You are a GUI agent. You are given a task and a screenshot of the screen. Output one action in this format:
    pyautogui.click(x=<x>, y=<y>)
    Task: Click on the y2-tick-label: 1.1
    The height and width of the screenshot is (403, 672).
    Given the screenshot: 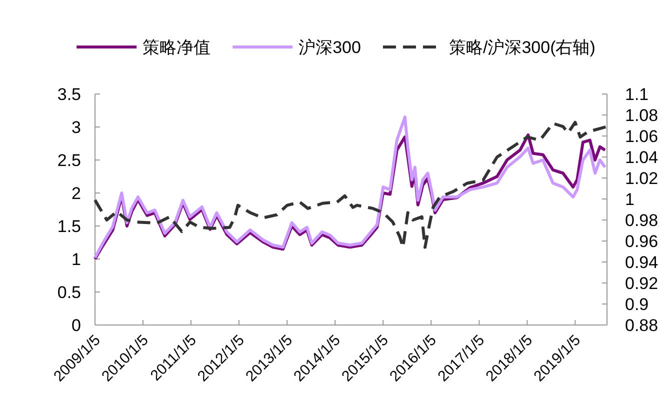 What is the action you would take?
    pyautogui.click(x=637, y=94)
    